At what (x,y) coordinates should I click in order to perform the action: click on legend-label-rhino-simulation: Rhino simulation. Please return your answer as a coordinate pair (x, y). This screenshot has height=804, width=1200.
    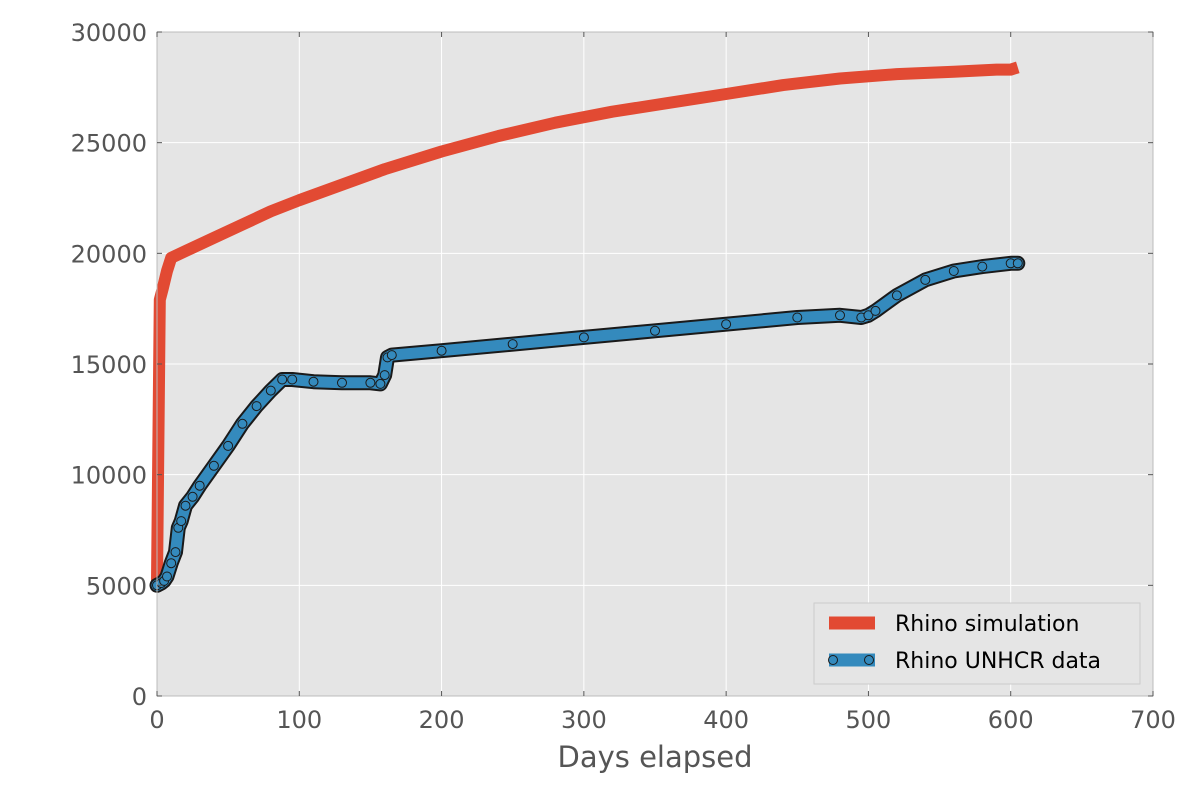
    Looking at the image, I should click on (987, 624).